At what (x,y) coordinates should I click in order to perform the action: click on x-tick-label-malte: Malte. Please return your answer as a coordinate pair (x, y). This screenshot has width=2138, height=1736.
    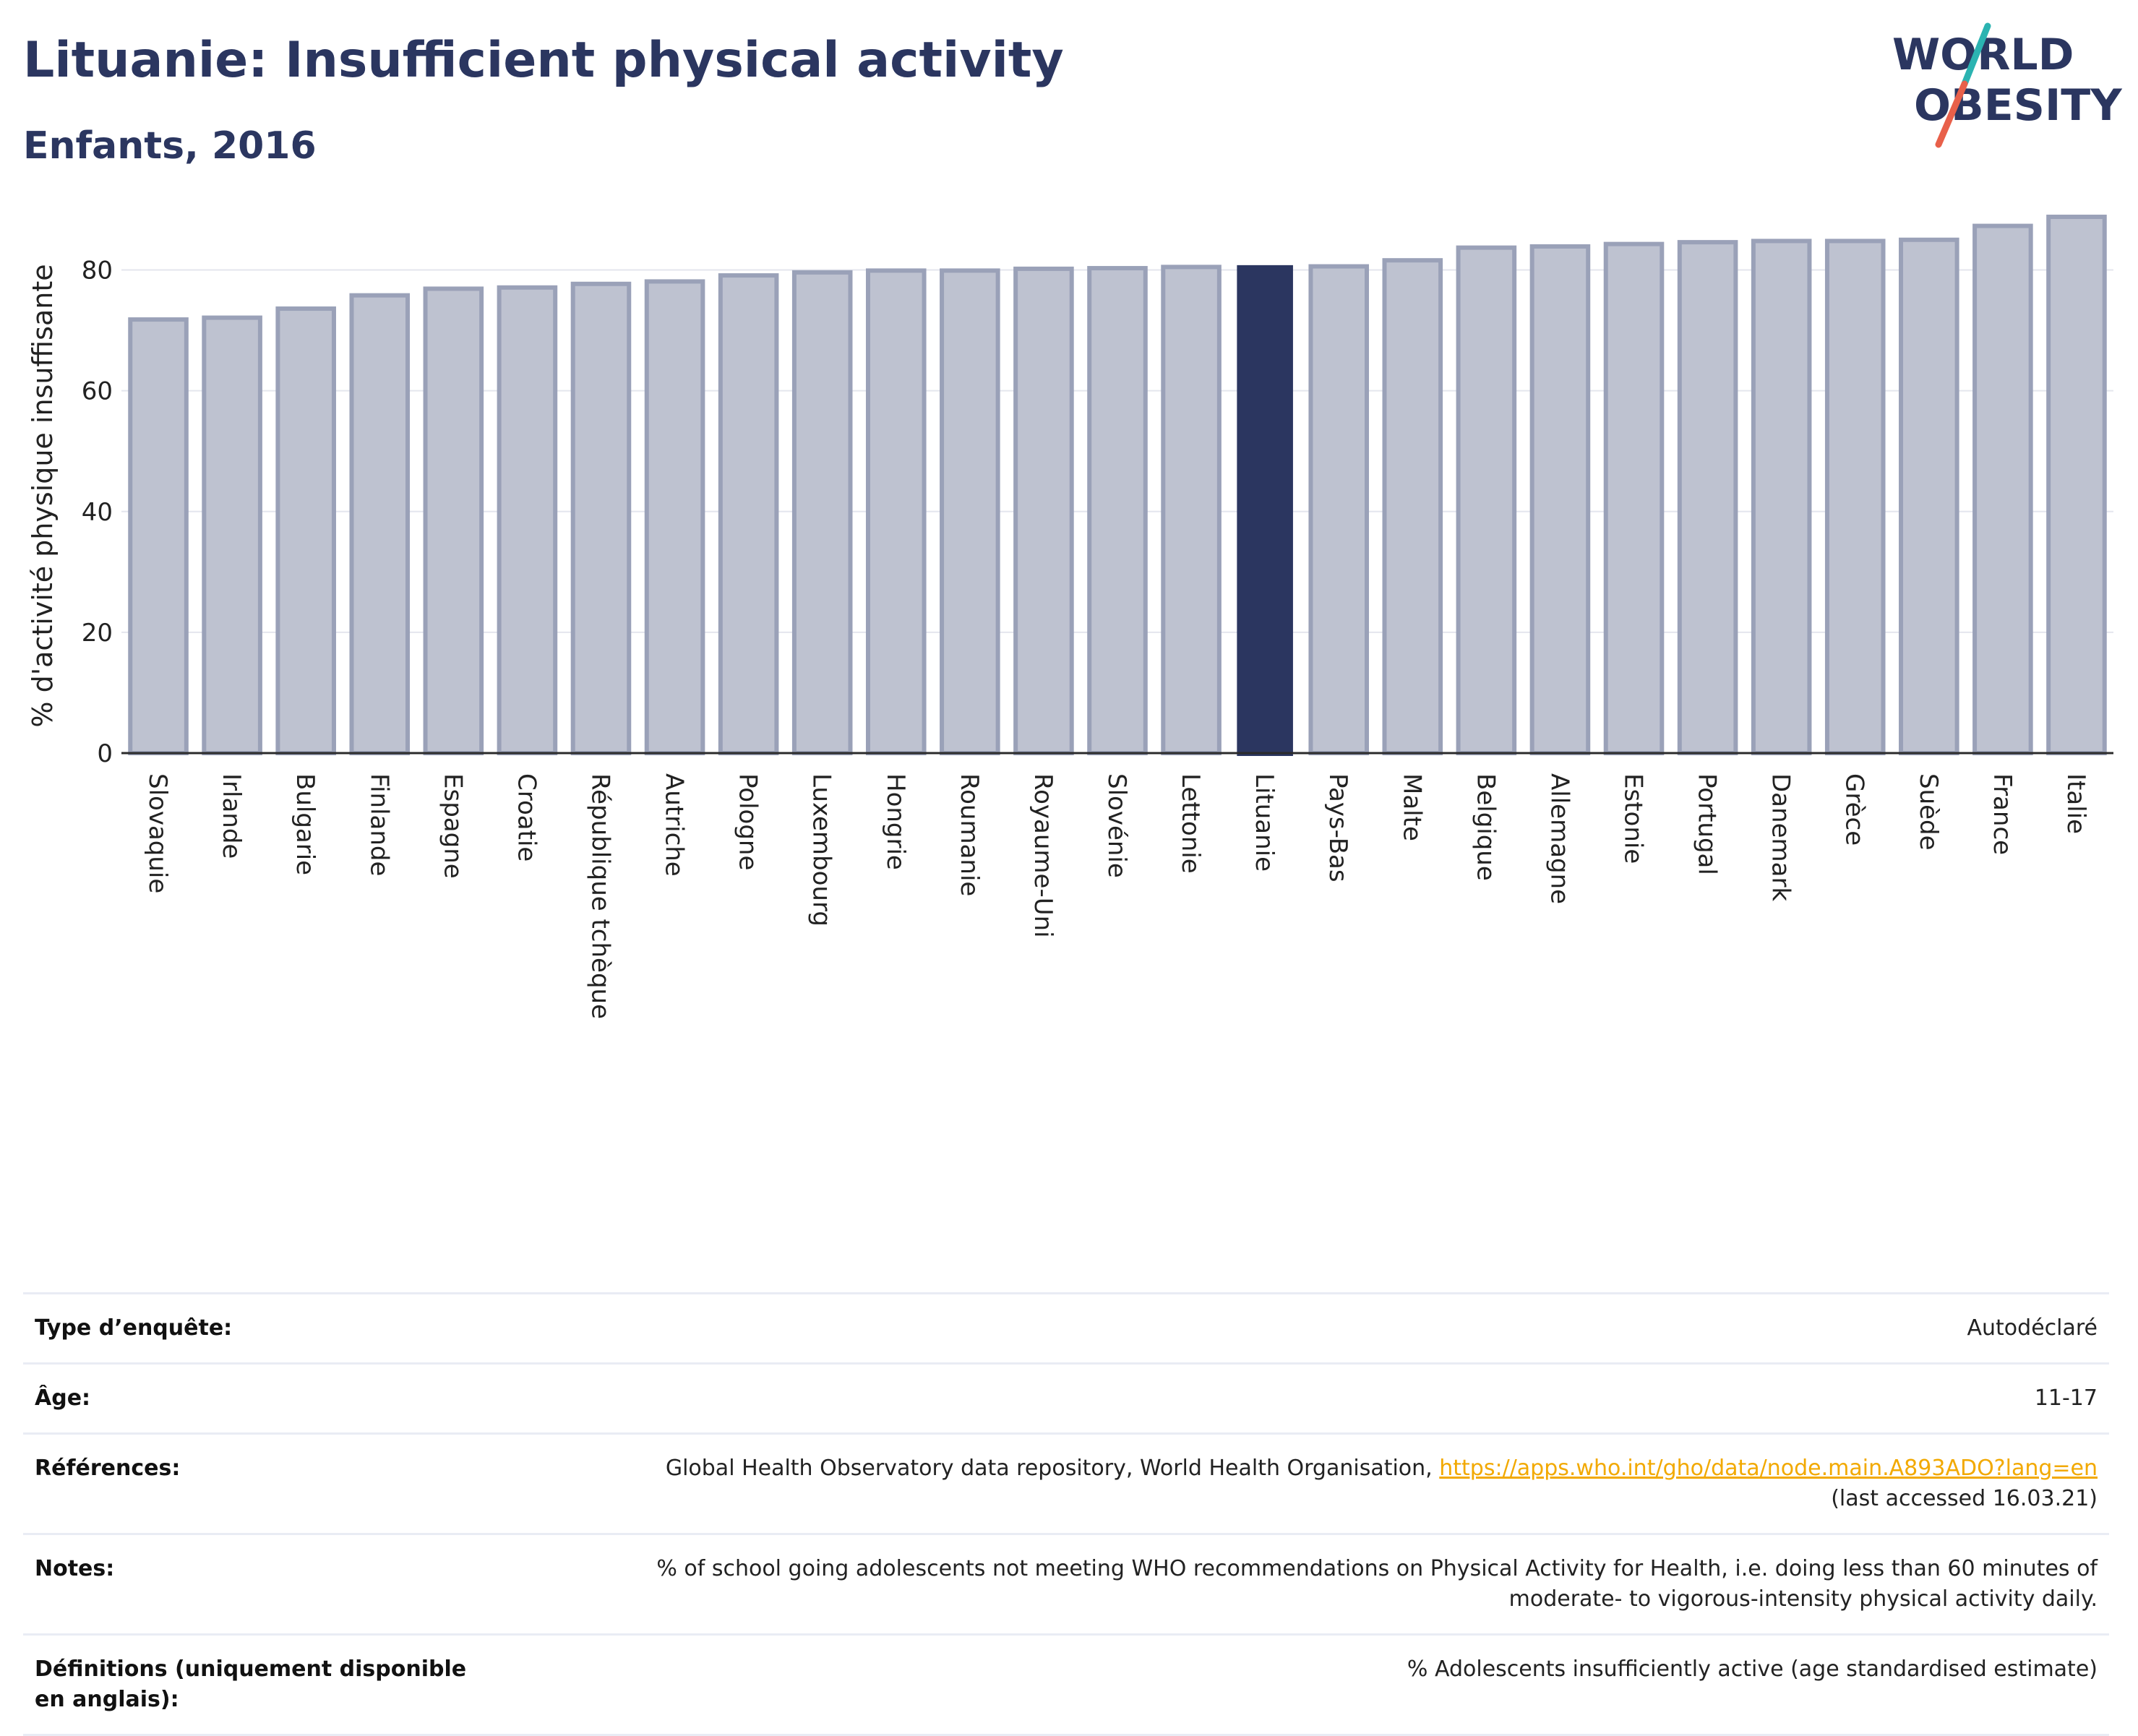
    Looking at the image, I should click on (1411, 807).